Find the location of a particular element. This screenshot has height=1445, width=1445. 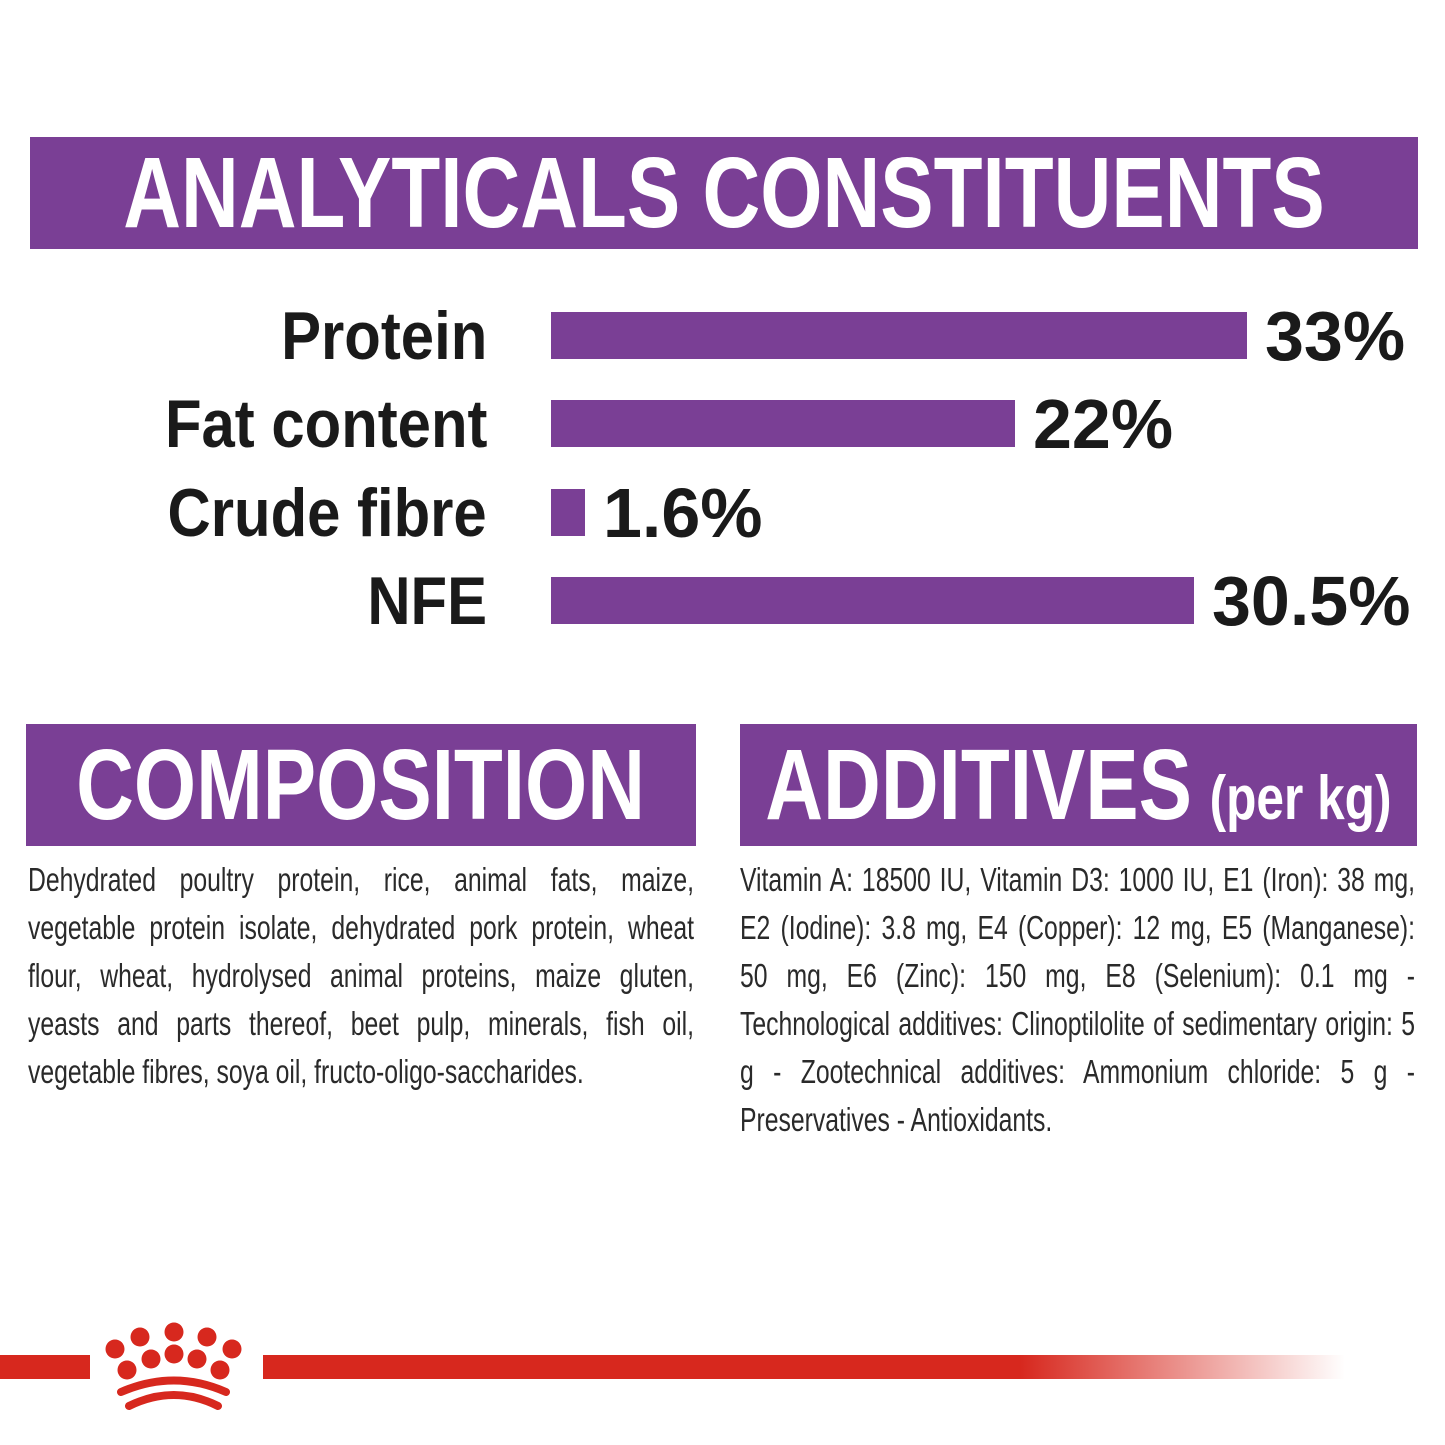

additives-header-banner: ADDITIVES (per kg) is located at coordinates (1078, 785).